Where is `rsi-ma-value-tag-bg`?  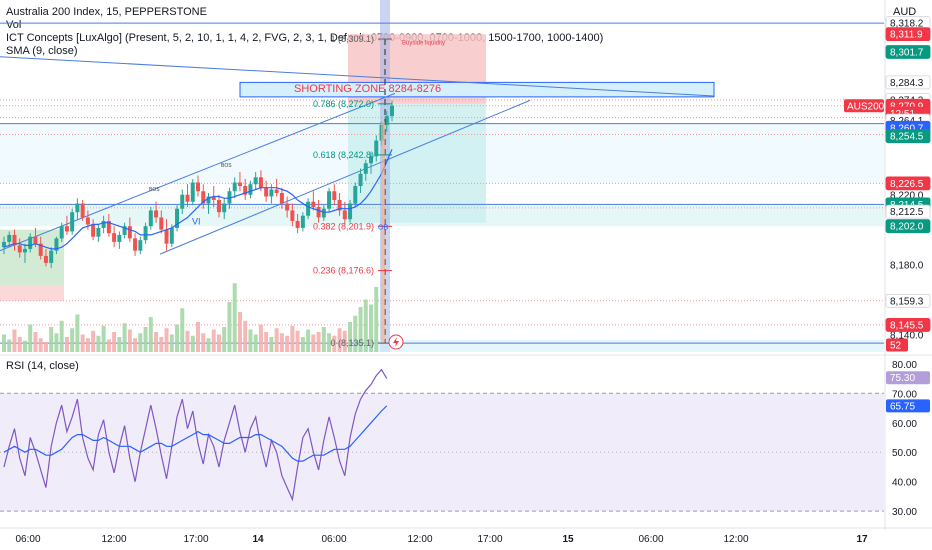 rsi-ma-value-tag-bg is located at coordinates (908, 406).